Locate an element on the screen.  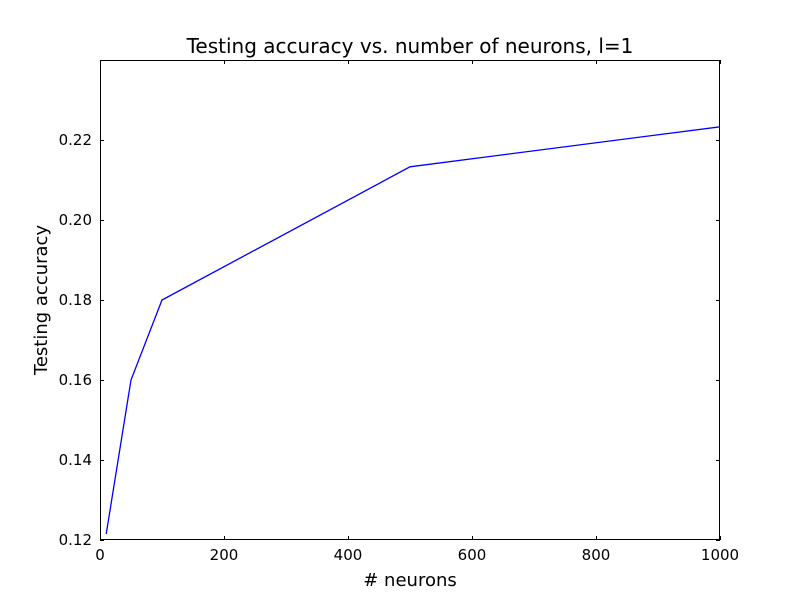
x-tick-label: 600 is located at coordinates (472, 555).